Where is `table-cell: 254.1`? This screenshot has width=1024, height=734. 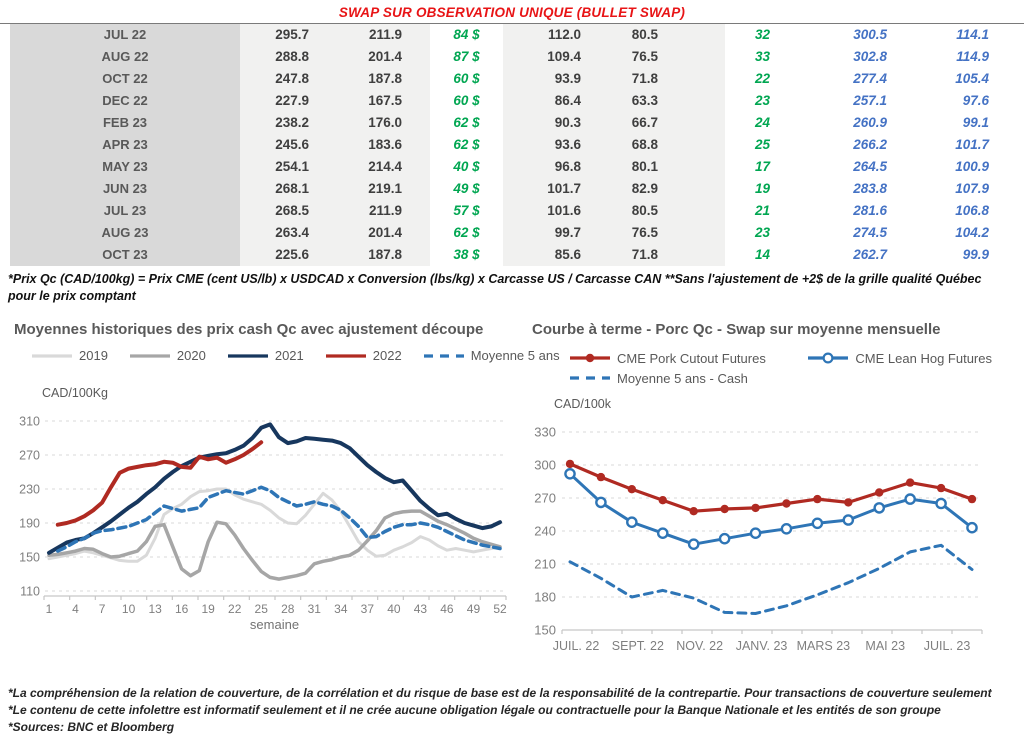
table-cell: 254.1 is located at coordinates (287, 167).